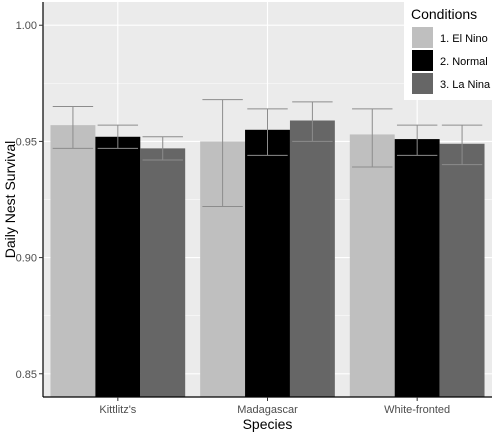 This screenshot has height=438, width=500. Describe the element at coordinates (444, 14) in the screenshot. I see `legend-title: Conditions` at that location.